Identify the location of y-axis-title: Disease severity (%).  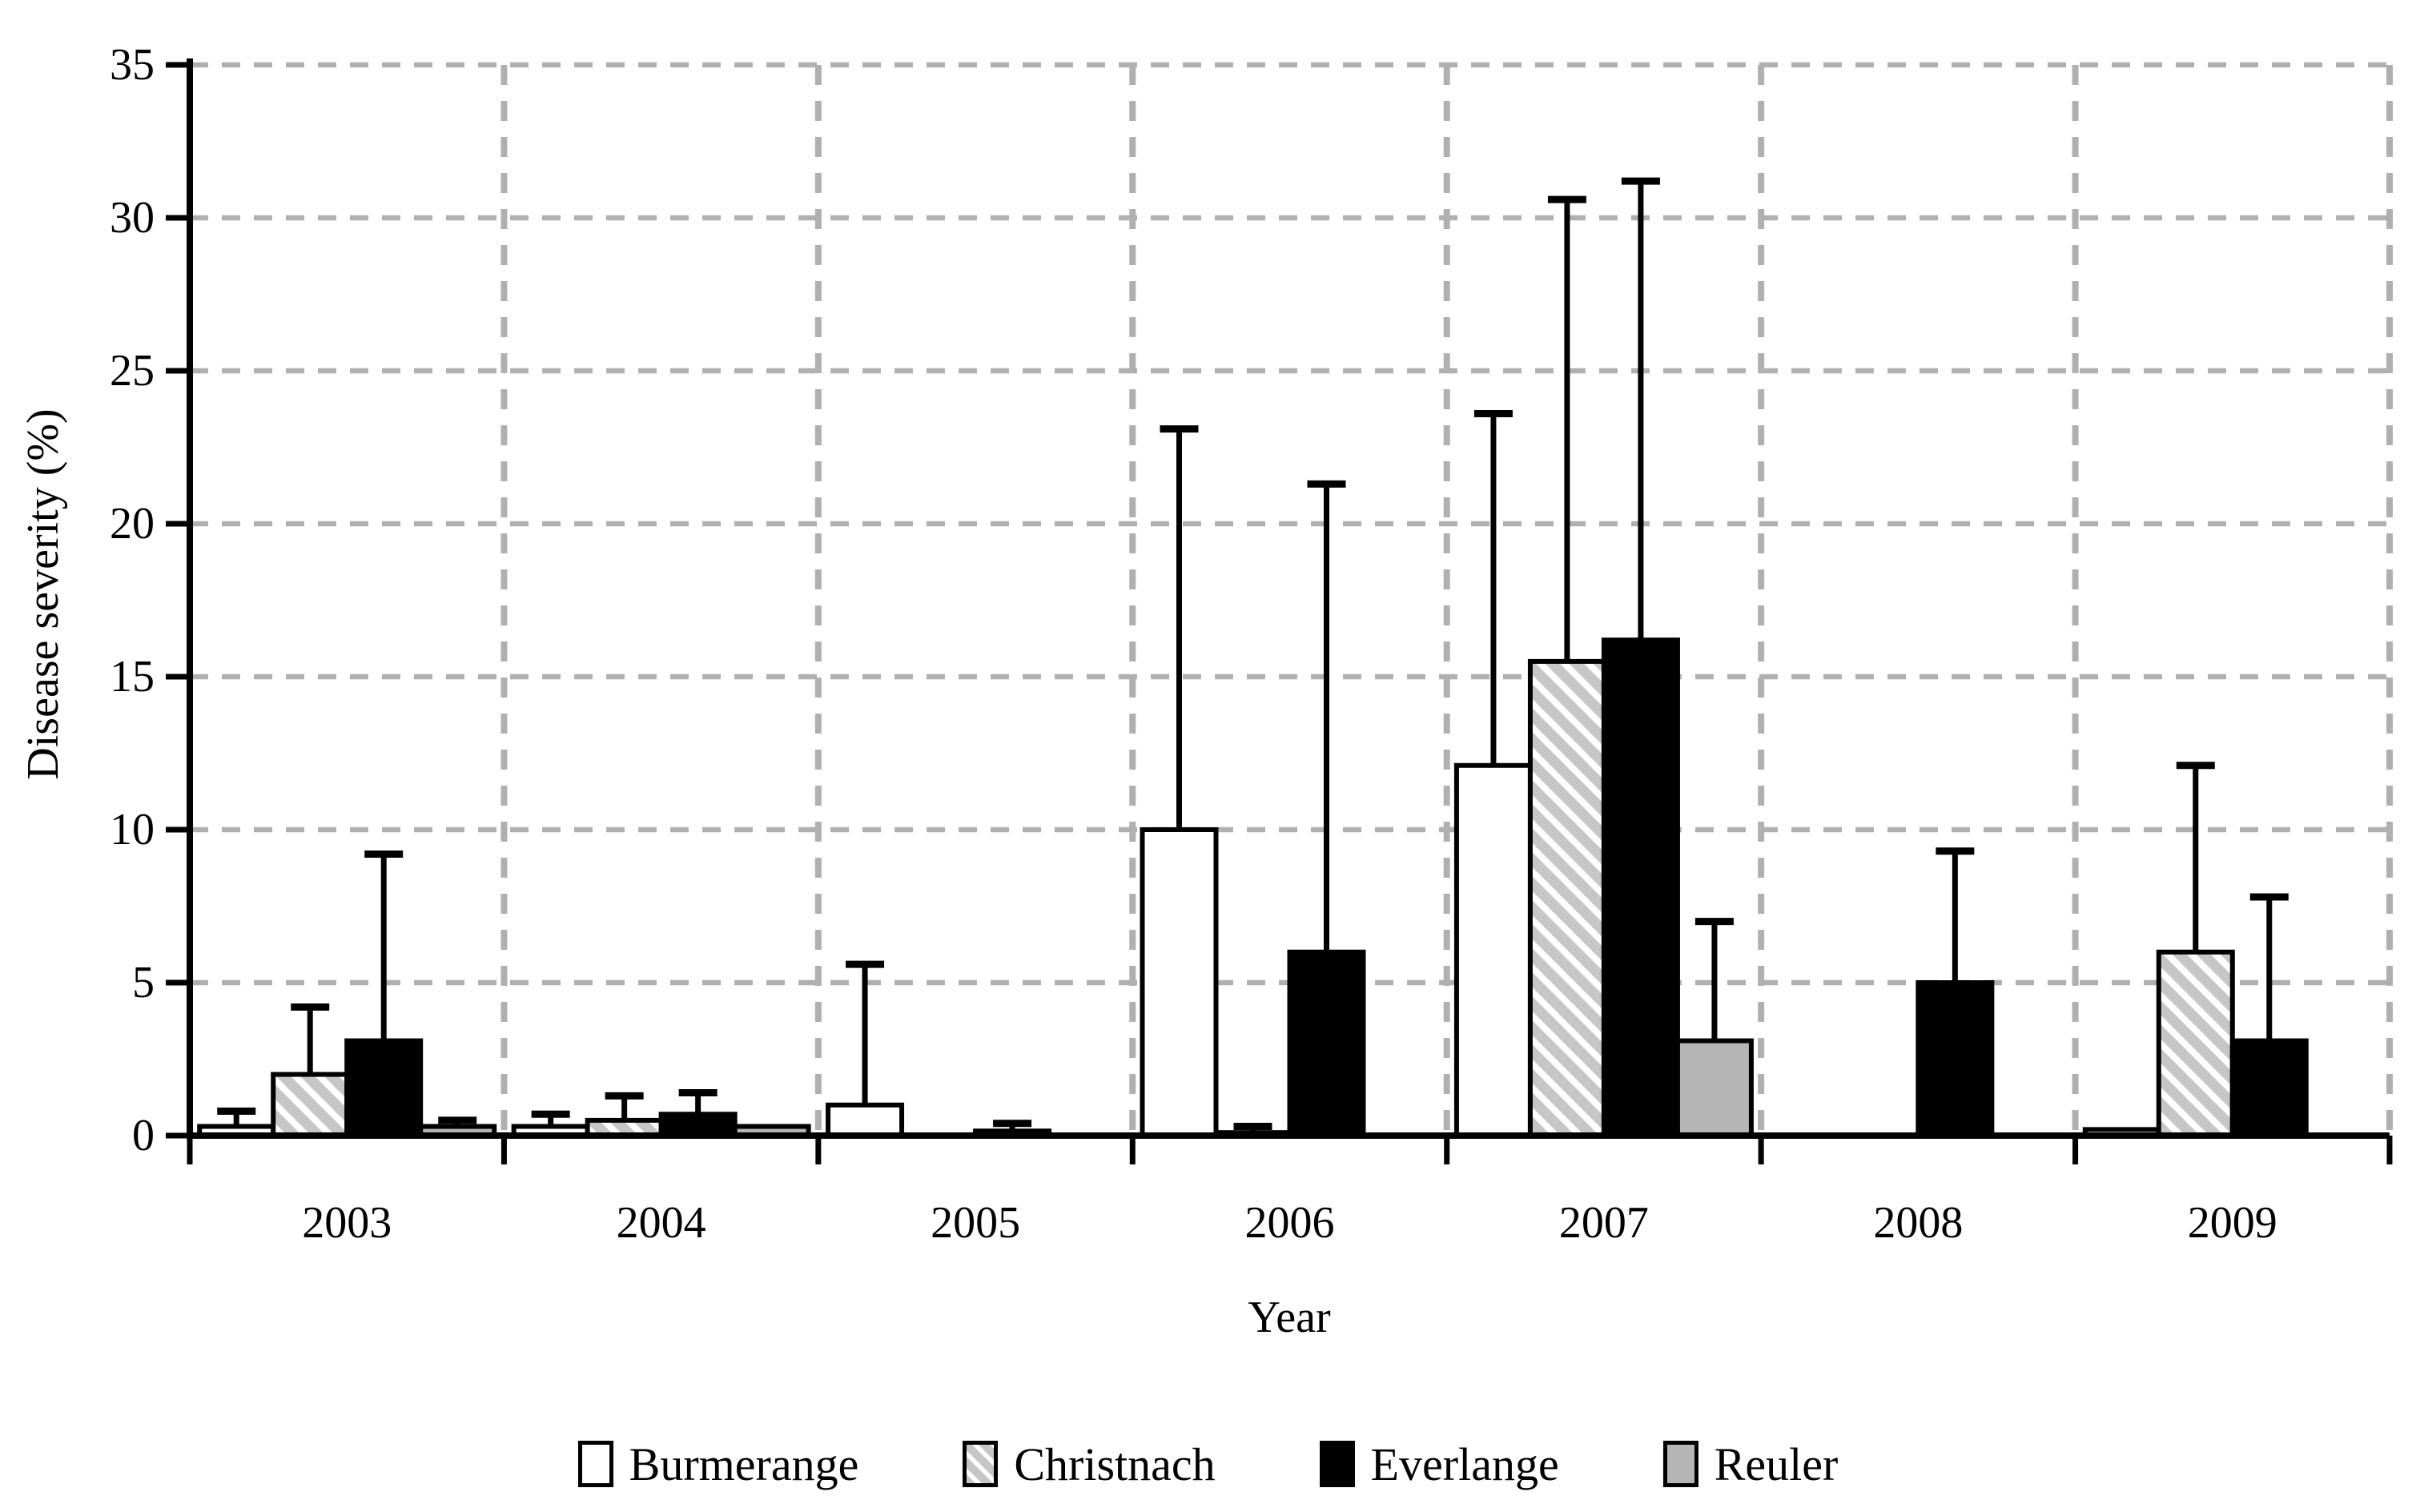
(43, 594).